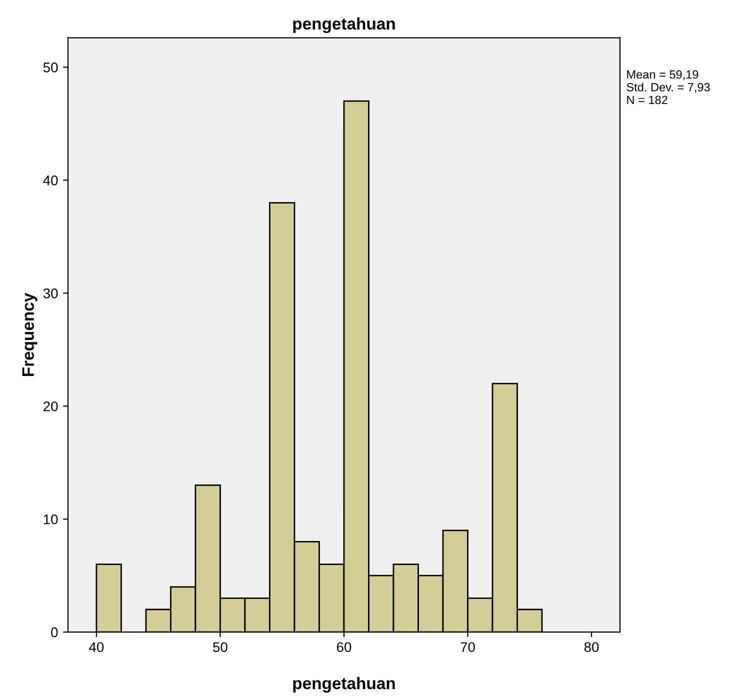 The width and height of the screenshot is (735, 700). I want to click on x-tick-label: 60, so click(344, 647).